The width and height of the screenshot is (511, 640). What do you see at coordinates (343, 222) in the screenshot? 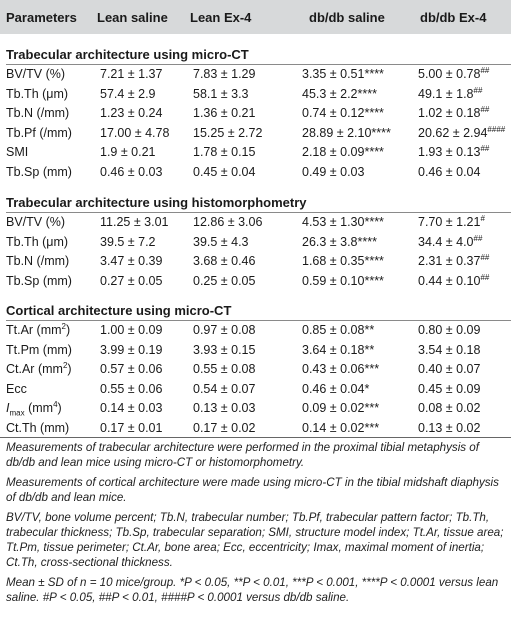
I see `cell-value: 4.53 ± 1.30****` at bounding box center [343, 222].